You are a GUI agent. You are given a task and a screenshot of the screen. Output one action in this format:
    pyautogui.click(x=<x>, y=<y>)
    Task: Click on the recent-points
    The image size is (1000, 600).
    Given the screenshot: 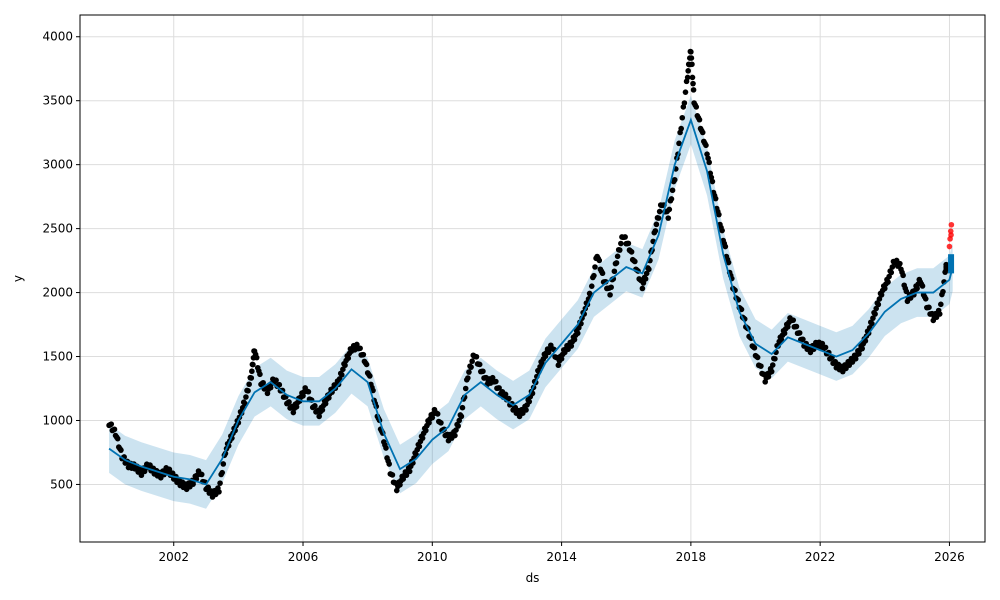 What is the action you would take?
    pyautogui.click(x=950, y=235)
    